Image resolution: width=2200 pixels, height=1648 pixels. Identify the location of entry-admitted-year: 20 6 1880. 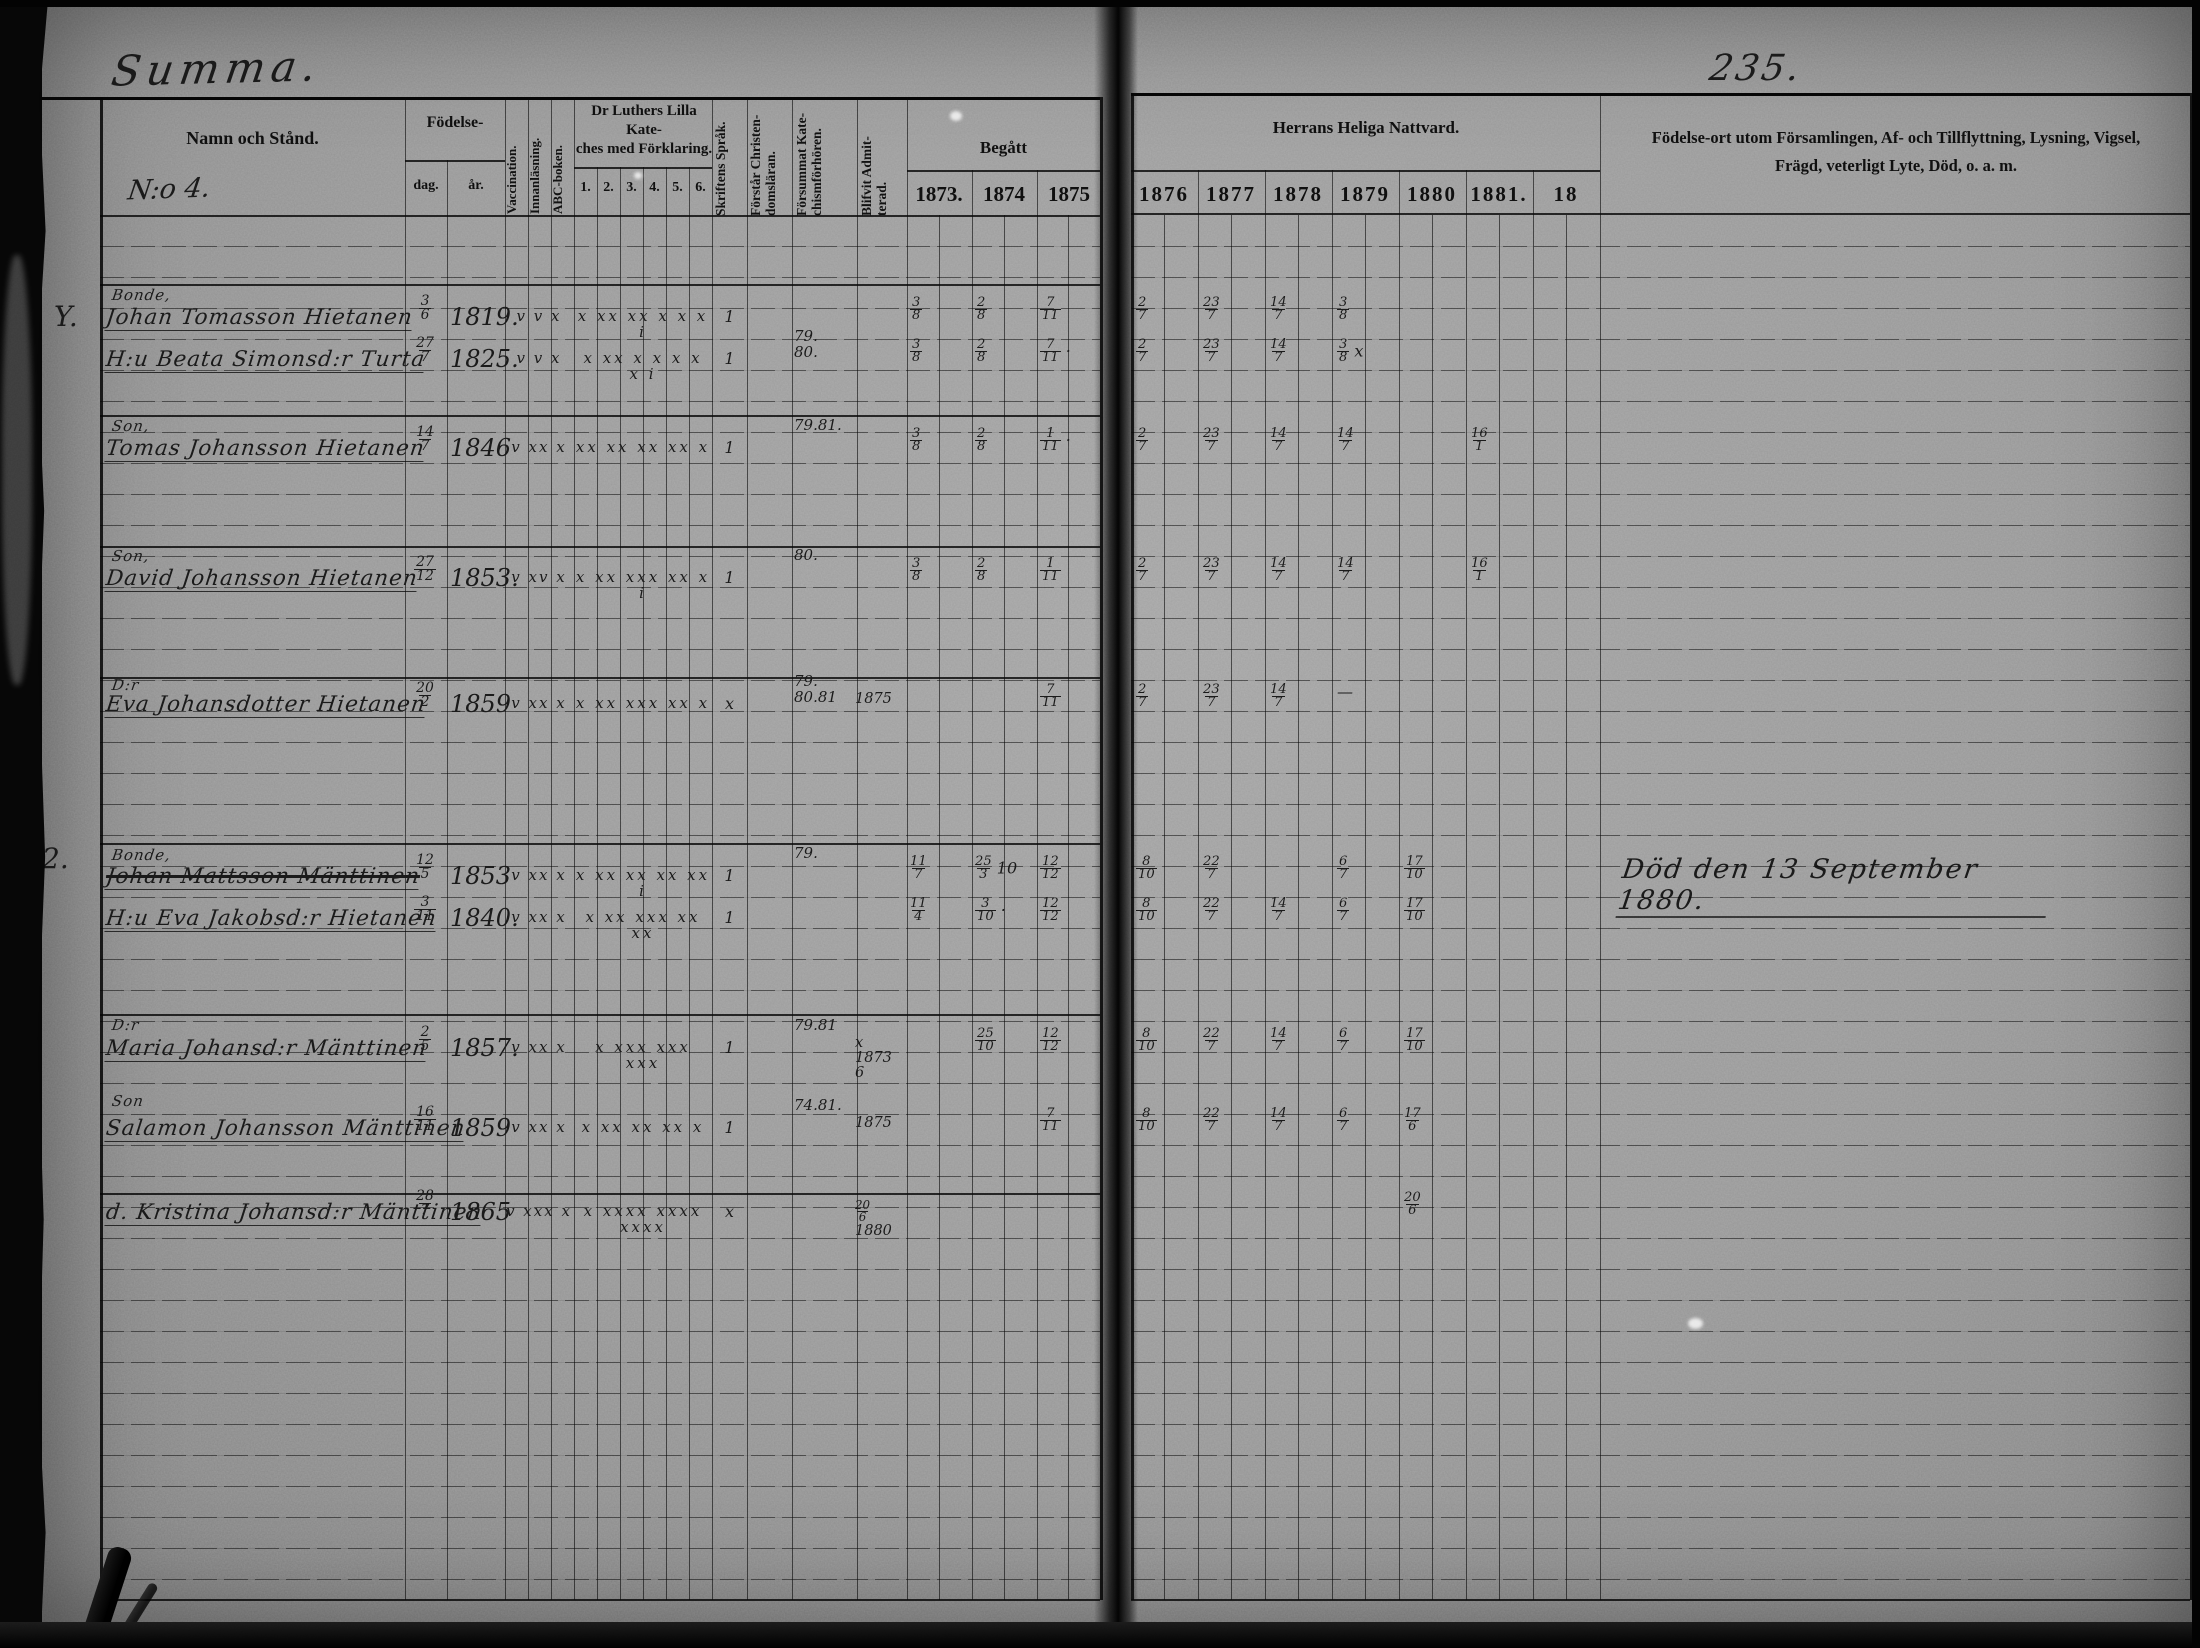
(873, 1218).